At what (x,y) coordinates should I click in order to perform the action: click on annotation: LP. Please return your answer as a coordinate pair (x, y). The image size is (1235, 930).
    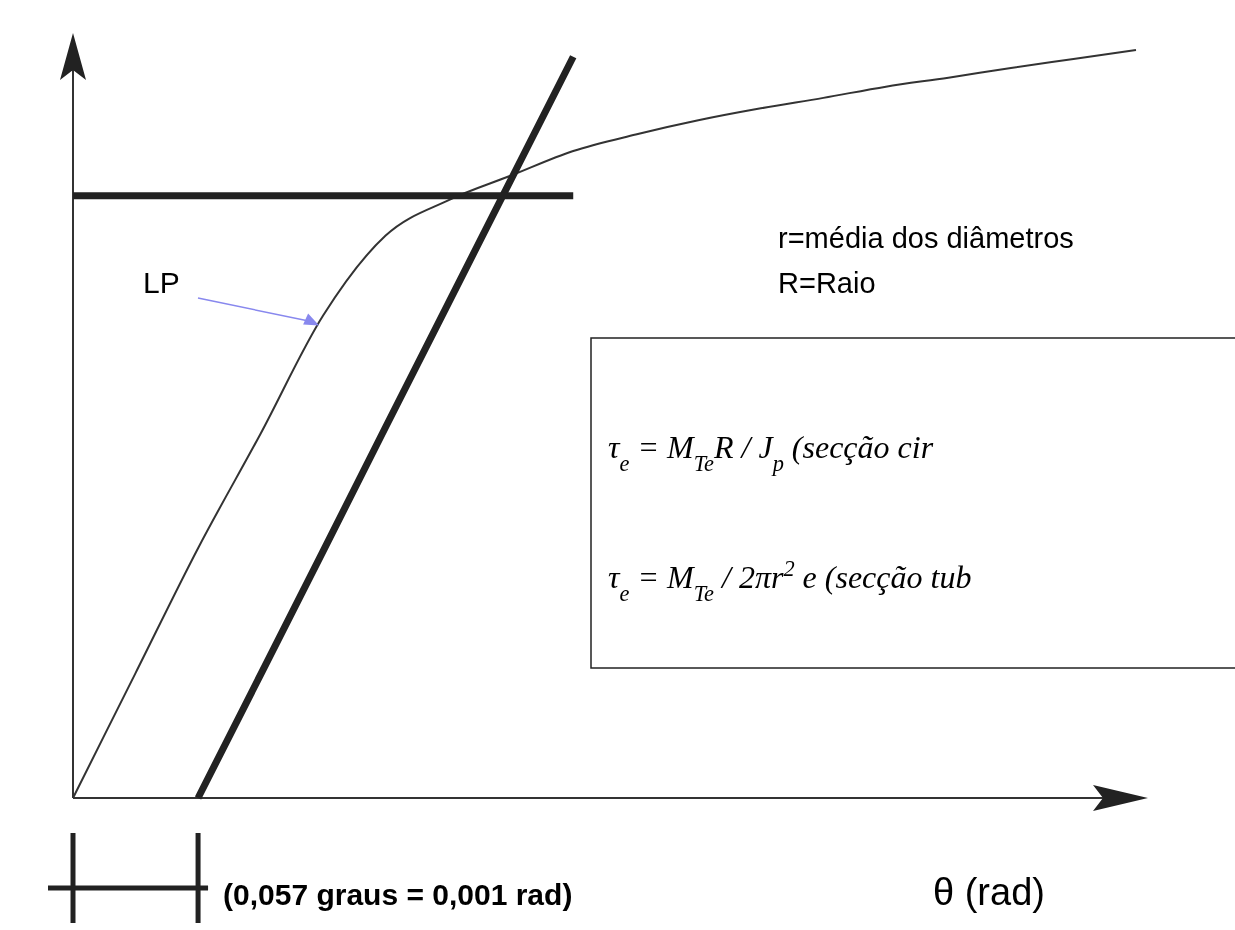
    Looking at the image, I should click on (161, 282).